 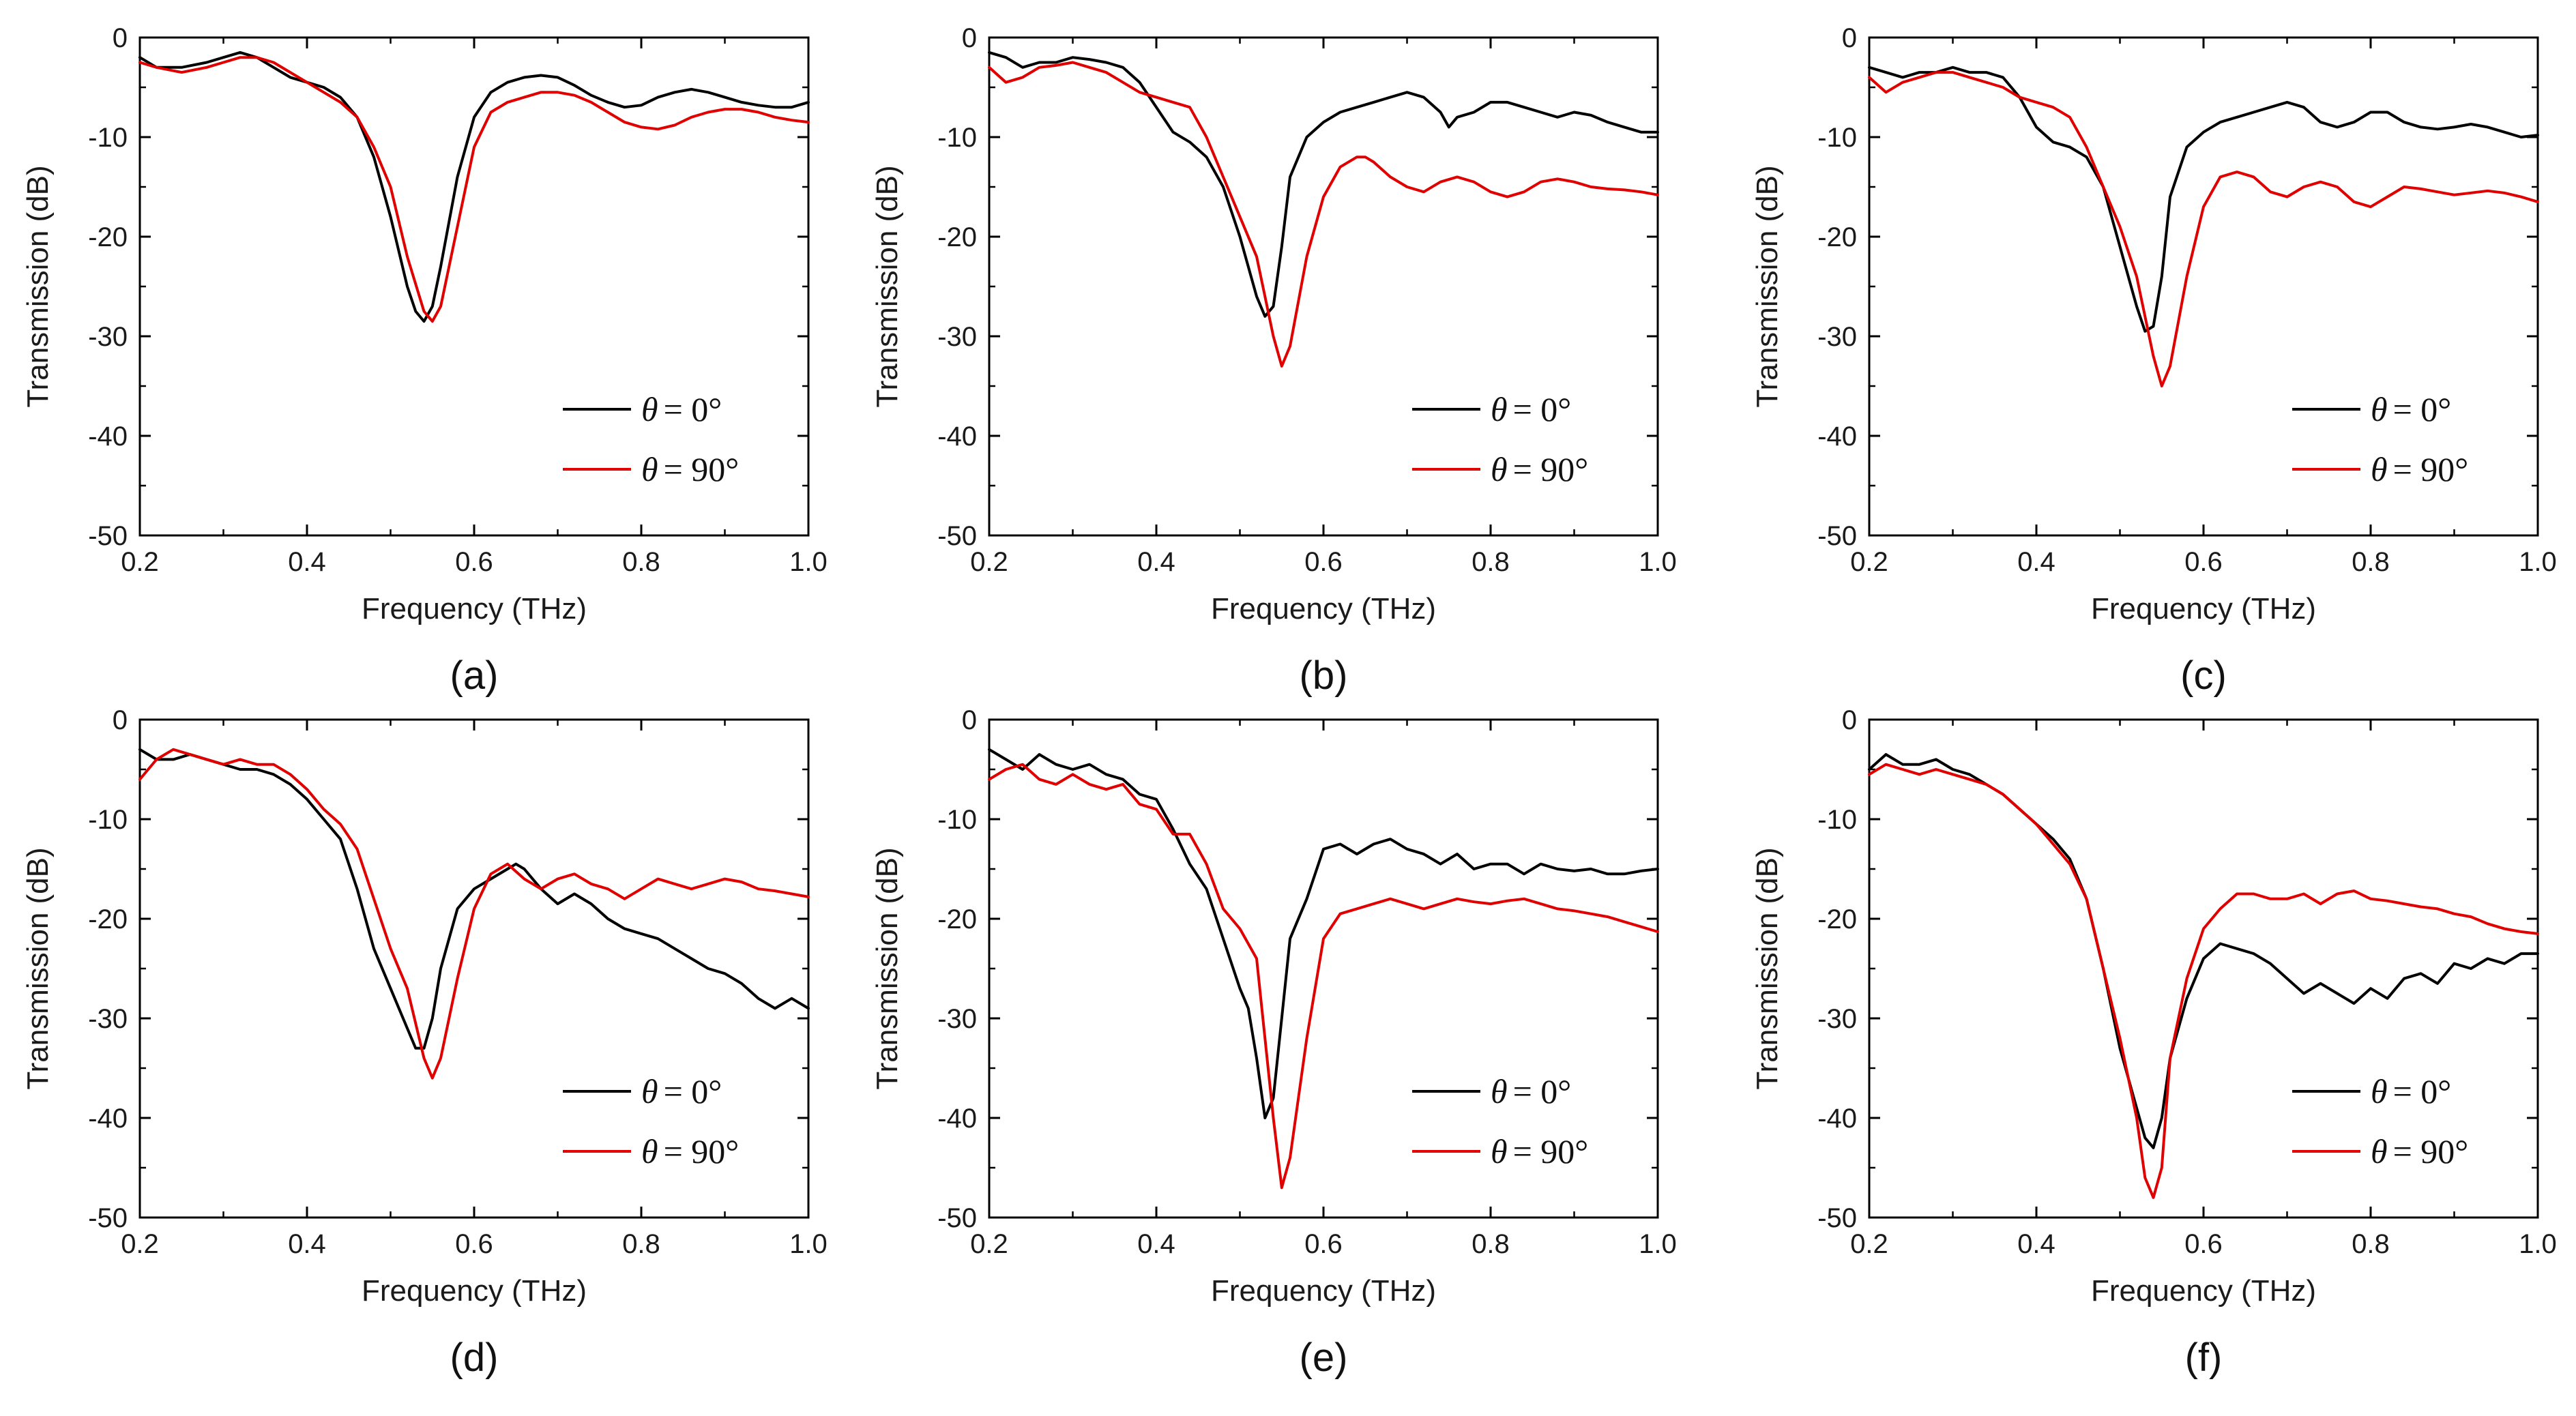 What do you see at coordinates (1324, 675) in the screenshot?
I see `panel-label: (b)` at bounding box center [1324, 675].